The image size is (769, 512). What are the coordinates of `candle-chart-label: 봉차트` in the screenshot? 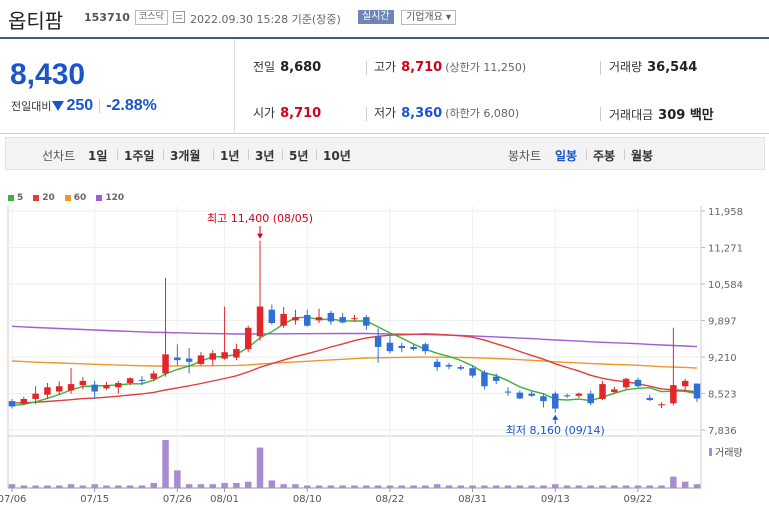 It's located at (525, 156).